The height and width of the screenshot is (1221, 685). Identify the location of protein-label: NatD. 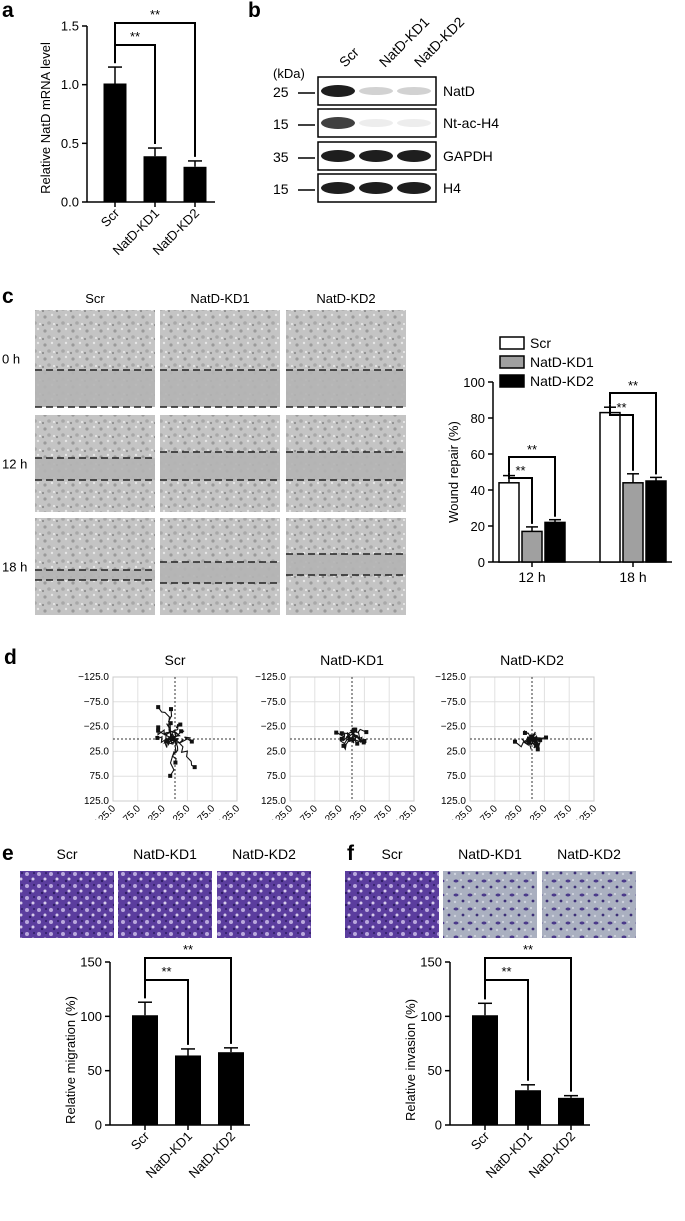
(459, 91).